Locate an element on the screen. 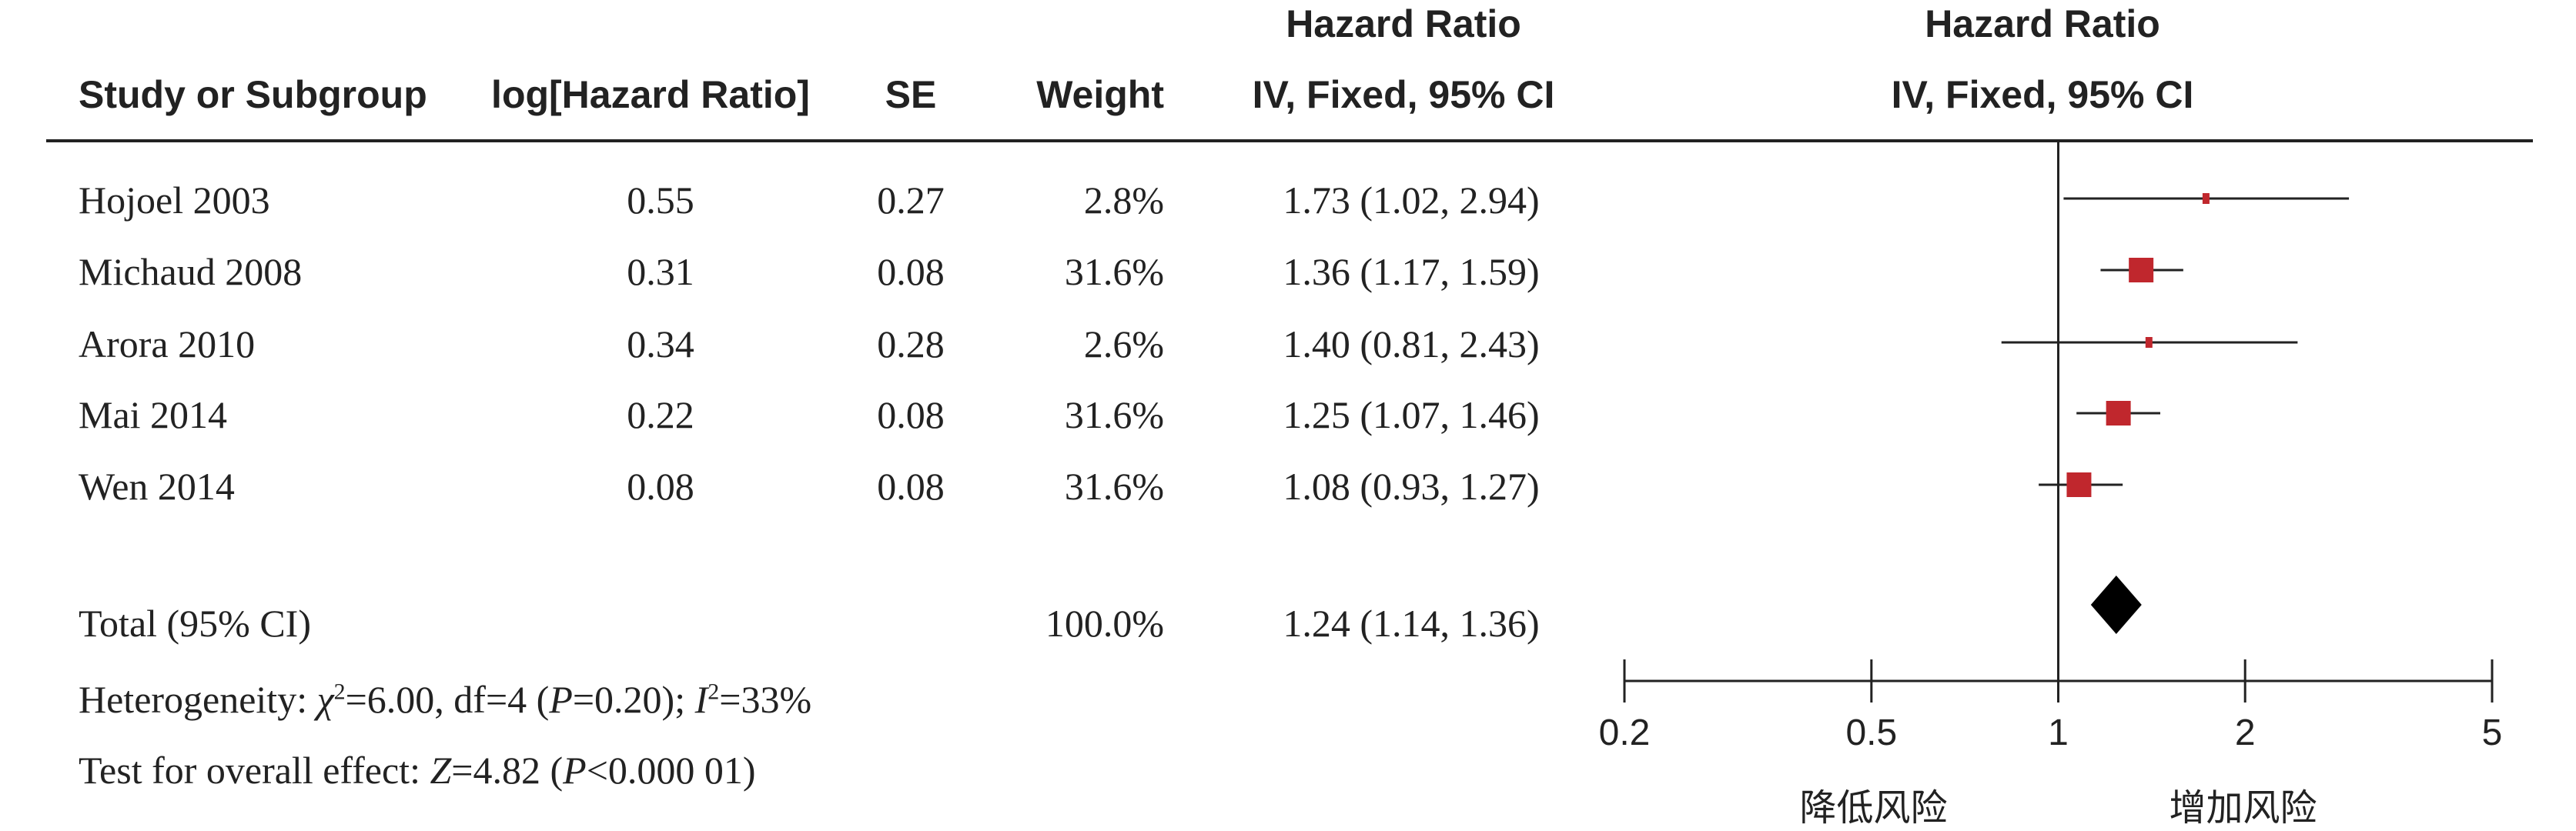 The width and height of the screenshot is (2576, 831). weight-value: 2.6% is located at coordinates (1124, 344).